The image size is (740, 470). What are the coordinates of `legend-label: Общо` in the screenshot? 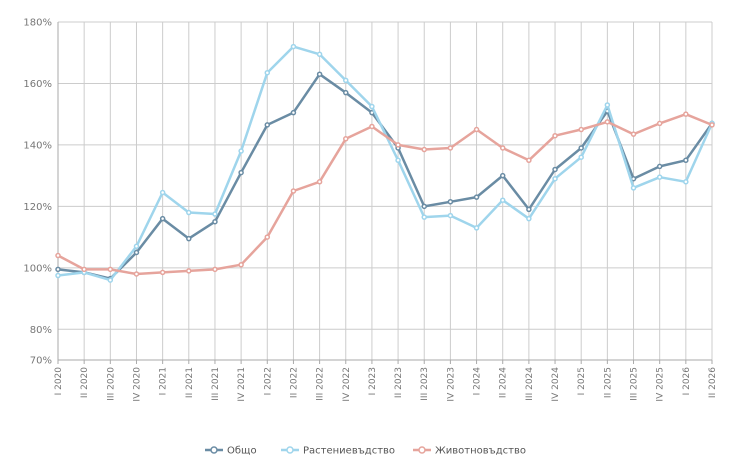 It's located at (242, 451).